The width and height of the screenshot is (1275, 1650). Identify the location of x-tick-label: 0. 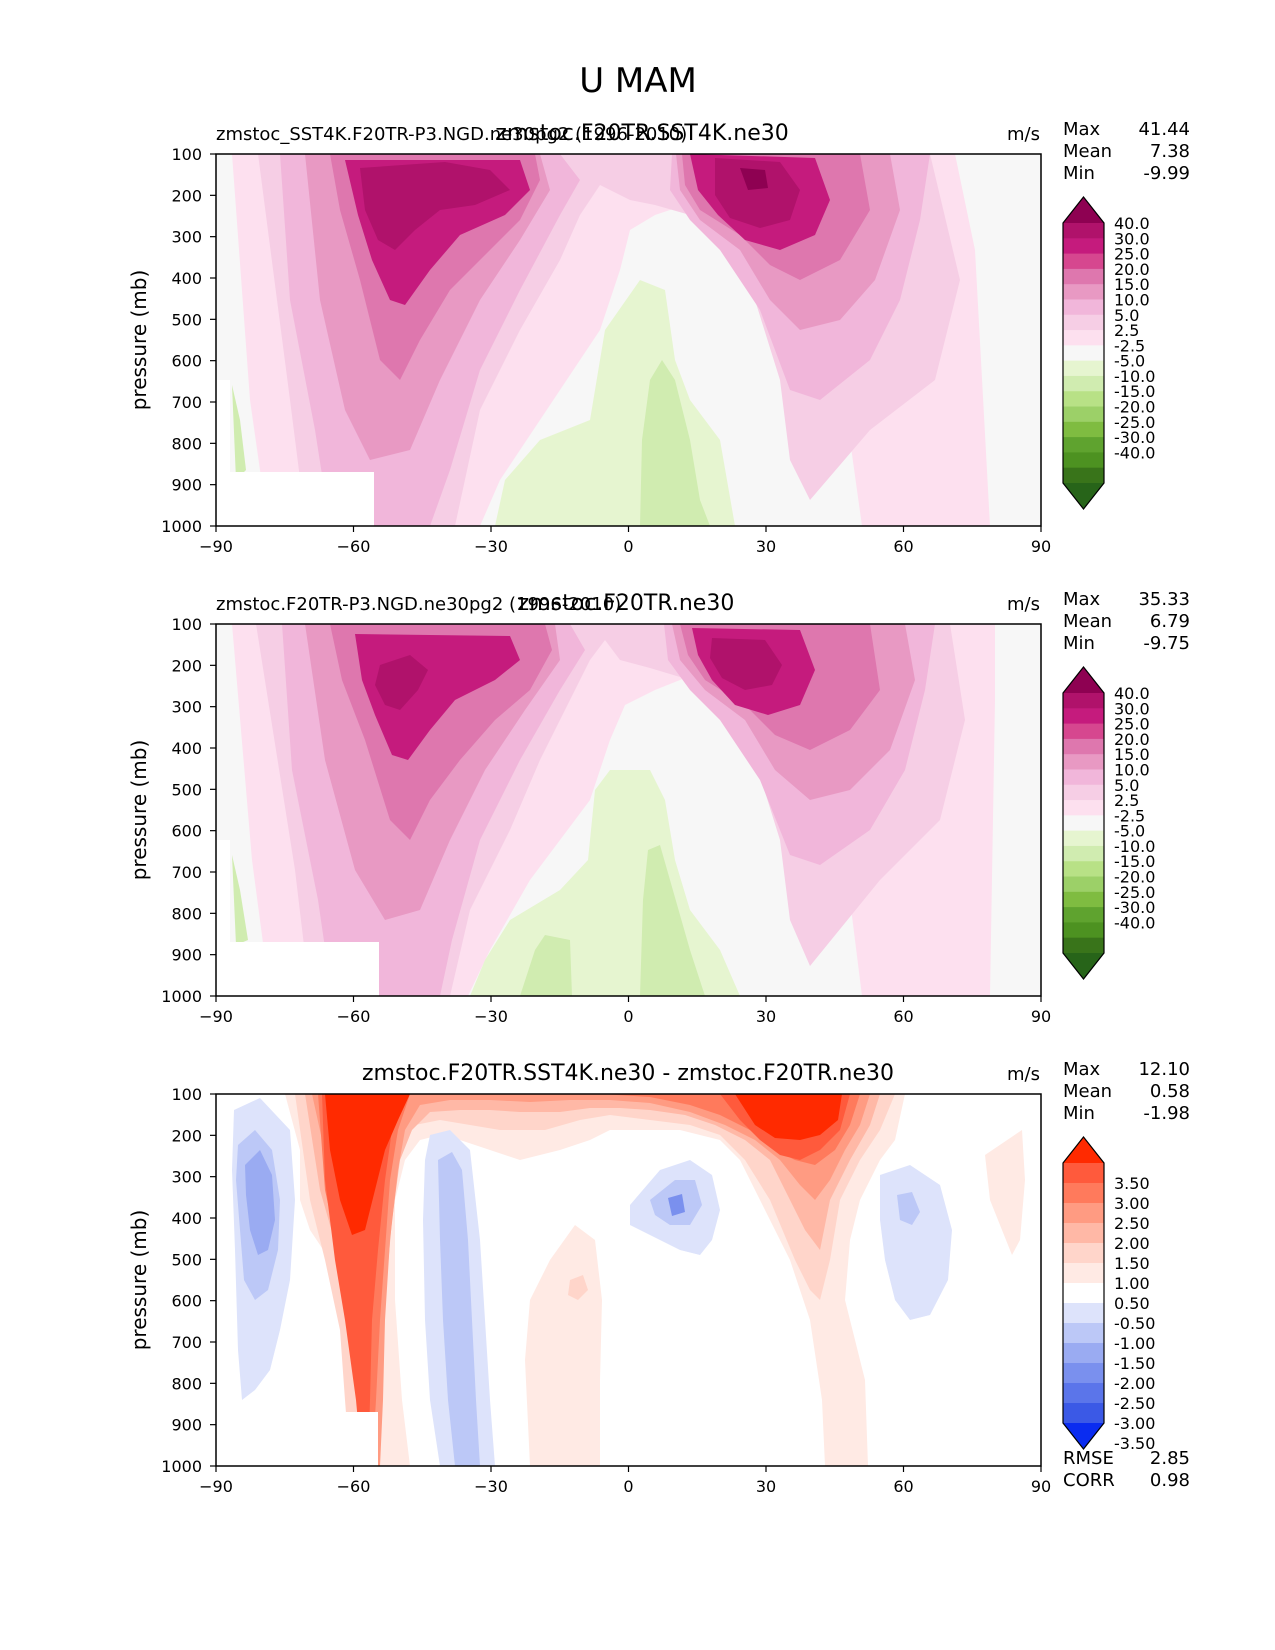
(628, 1016).